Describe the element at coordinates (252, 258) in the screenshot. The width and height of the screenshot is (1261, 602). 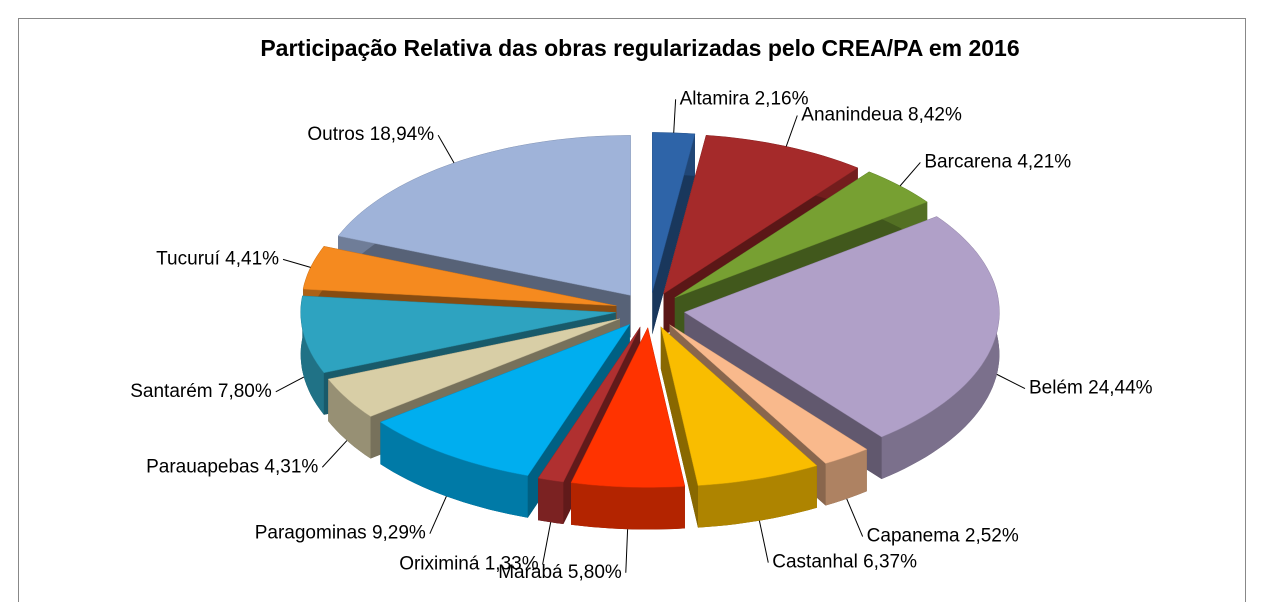
I see `label-value: 4,41%` at that location.